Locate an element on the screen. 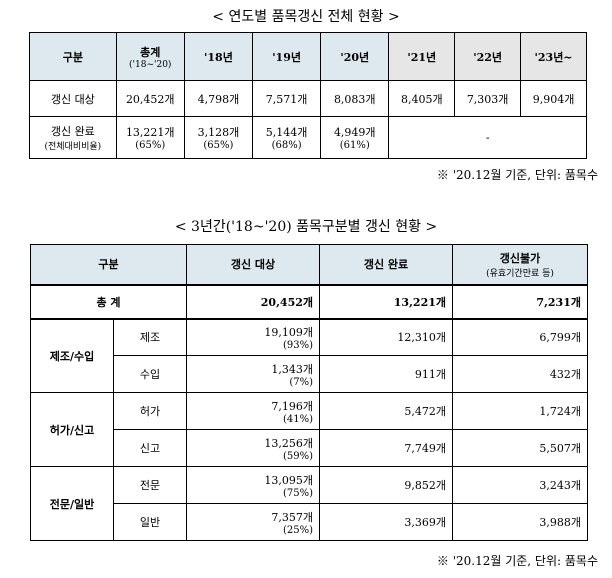 The image size is (612, 578). header-y19: '19년 is located at coordinates (286, 56).